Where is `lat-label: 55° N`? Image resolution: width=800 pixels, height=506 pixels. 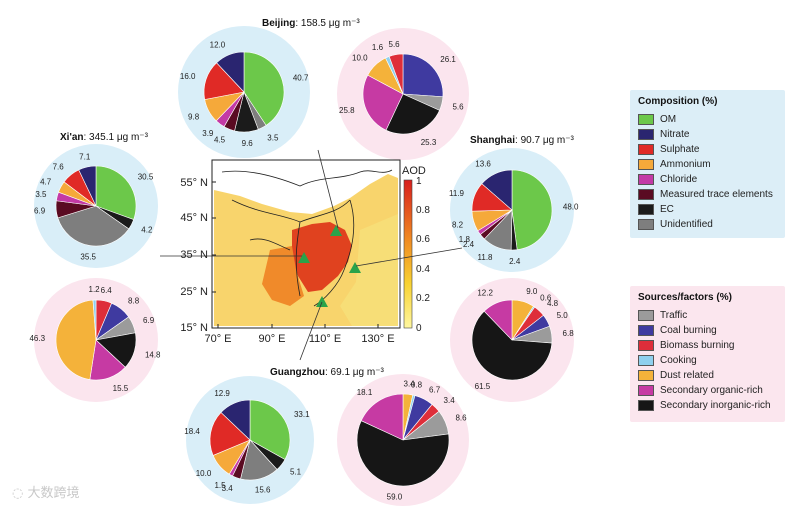 lat-label: 55° N is located at coordinates (194, 183).